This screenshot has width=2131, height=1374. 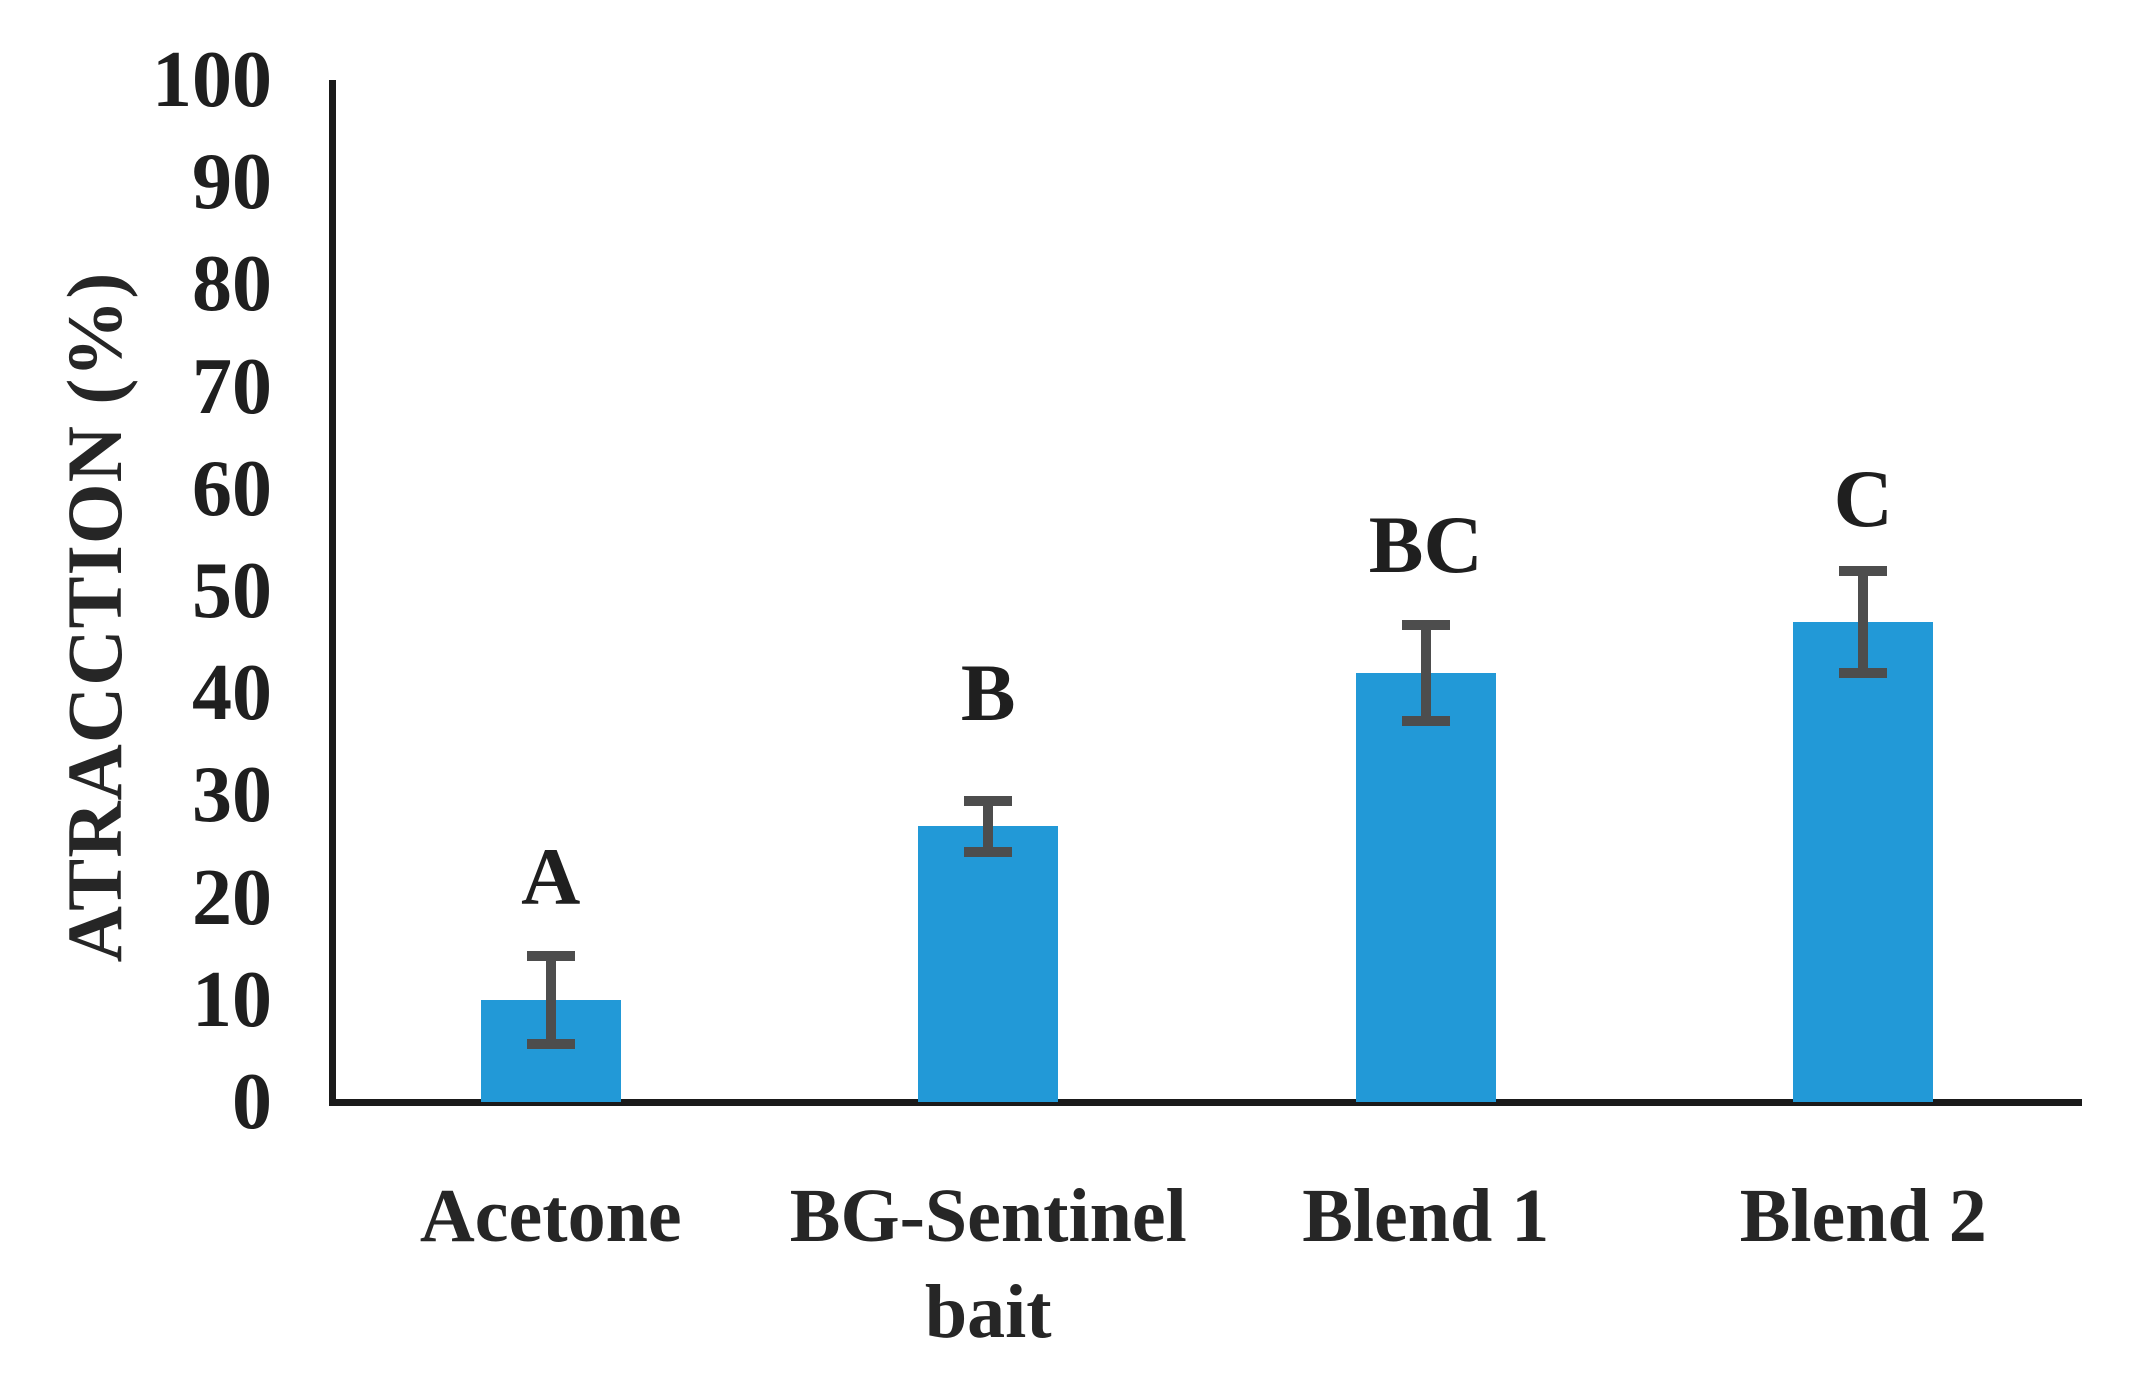 What do you see at coordinates (988, 964) in the screenshot?
I see `bar-bg-sentinel-bait` at bounding box center [988, 964].